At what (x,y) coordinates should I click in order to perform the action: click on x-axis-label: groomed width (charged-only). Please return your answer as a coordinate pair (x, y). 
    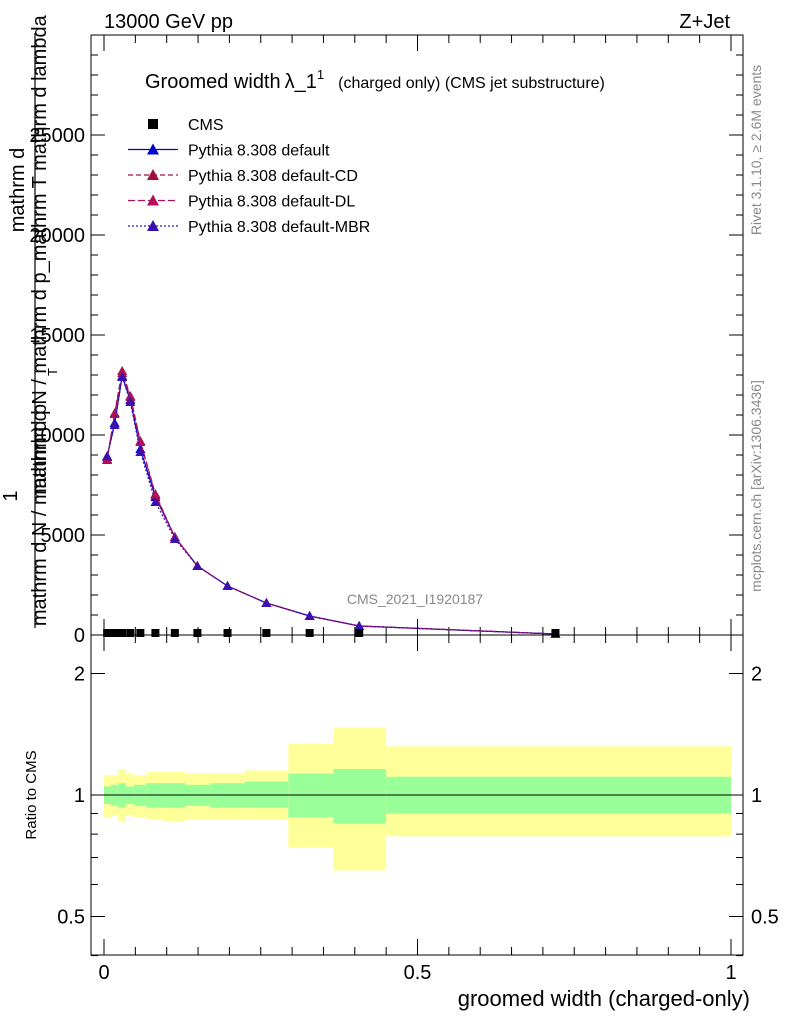
    Looking at the image, I should click on (604, 998).